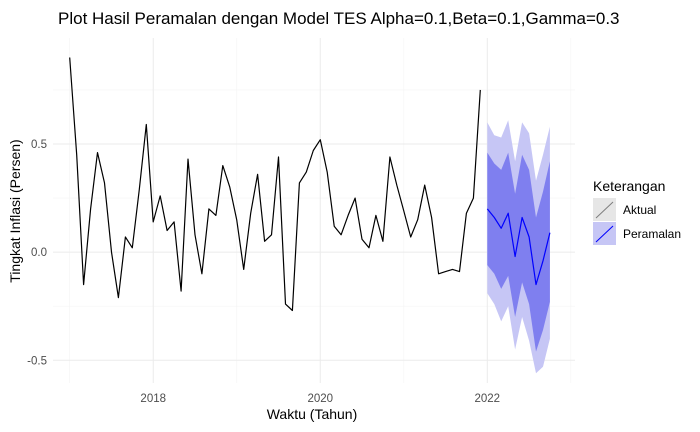 This screenshot has height=432, width=700. I want to click on forecast-series-line, so click(518, 247).